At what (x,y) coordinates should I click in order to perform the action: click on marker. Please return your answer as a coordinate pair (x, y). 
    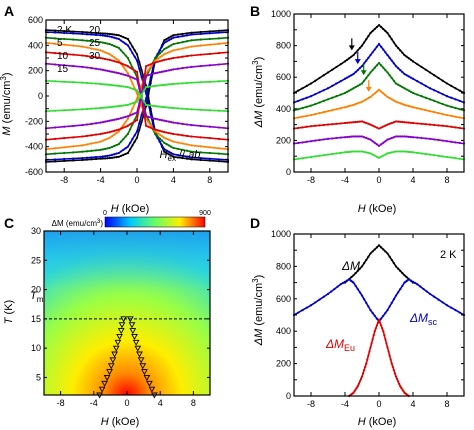
    Looking at the image, I should click on (133, 331).